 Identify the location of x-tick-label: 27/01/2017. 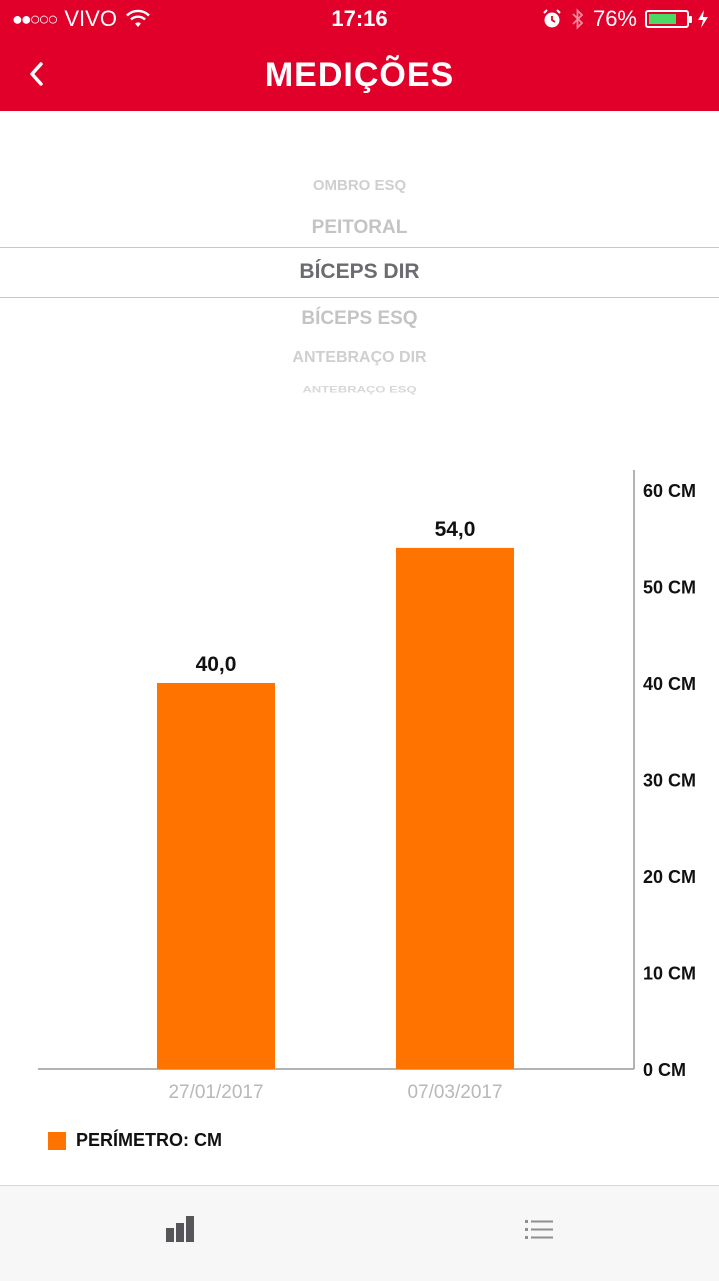
(215, 1092).